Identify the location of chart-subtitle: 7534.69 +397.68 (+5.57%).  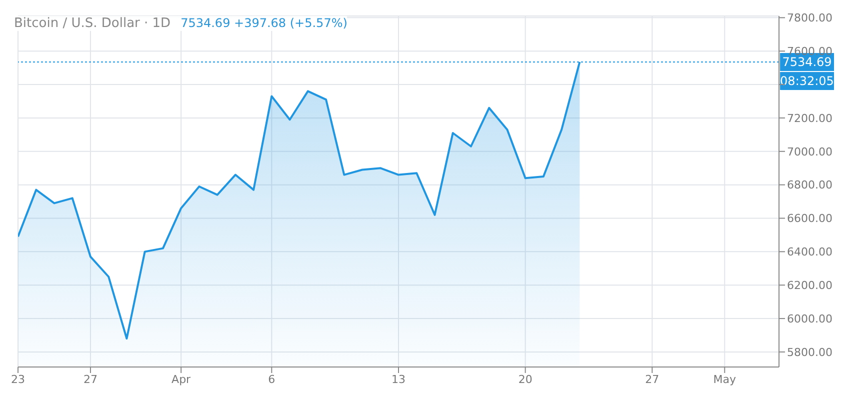
(264, 23).